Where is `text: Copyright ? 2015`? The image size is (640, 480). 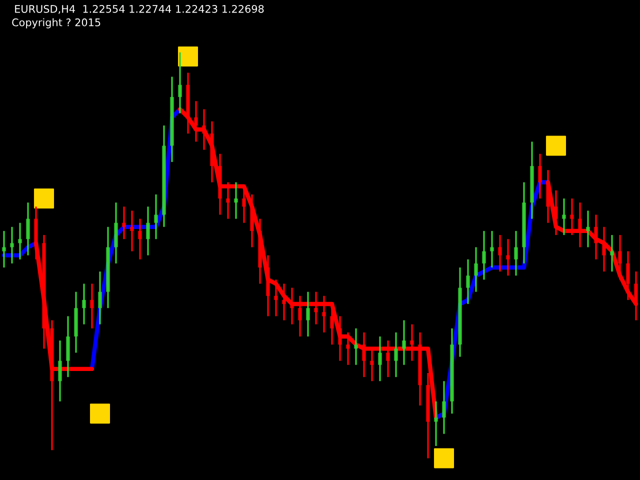 text: Copyright ? 2015 is located at coordinates (56, 23).